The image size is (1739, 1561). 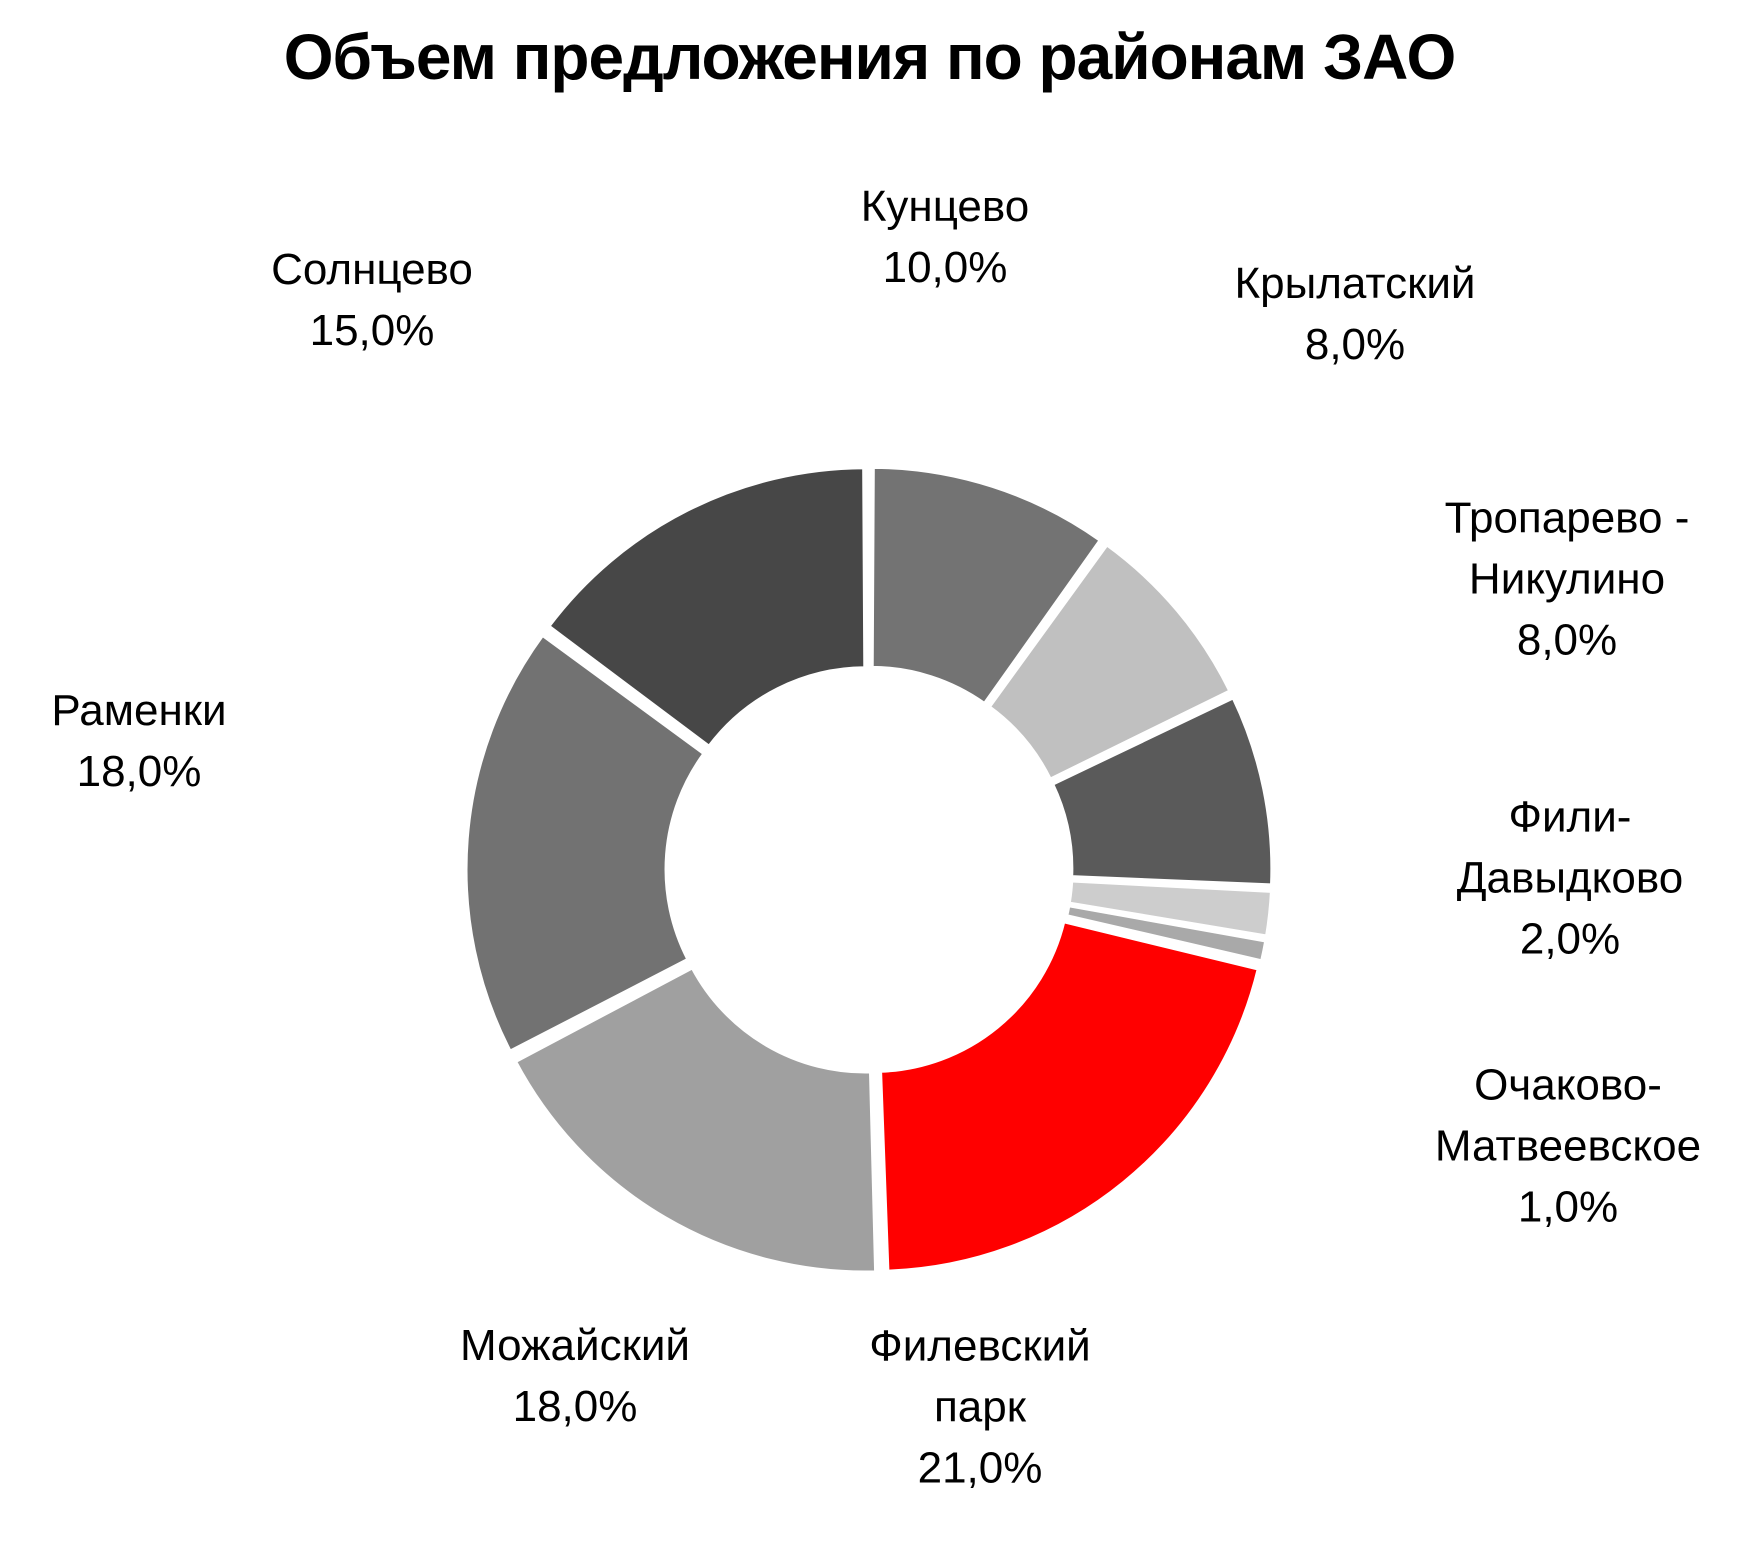 I want to click on slice-label-8: Раменки 18,0%, so click(x=138, y=741).